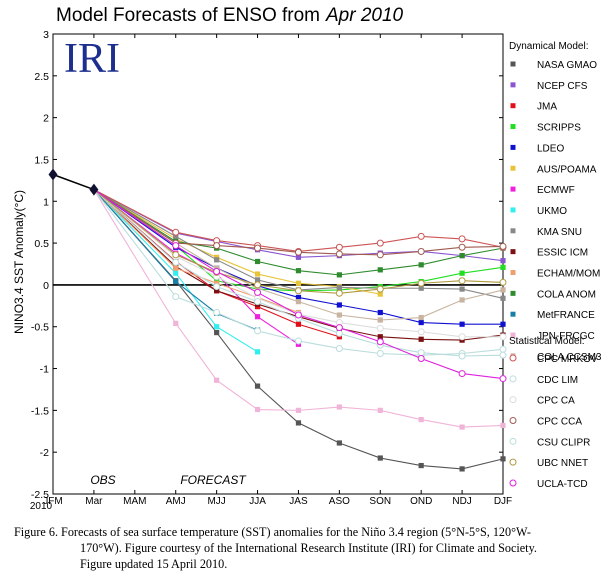 The height and width of the screenshot is (574, 610). What do you see at coordinates (46, 202) in the screenshot?
I see `y-tick-label: 1` at bounding box center [46, 202].